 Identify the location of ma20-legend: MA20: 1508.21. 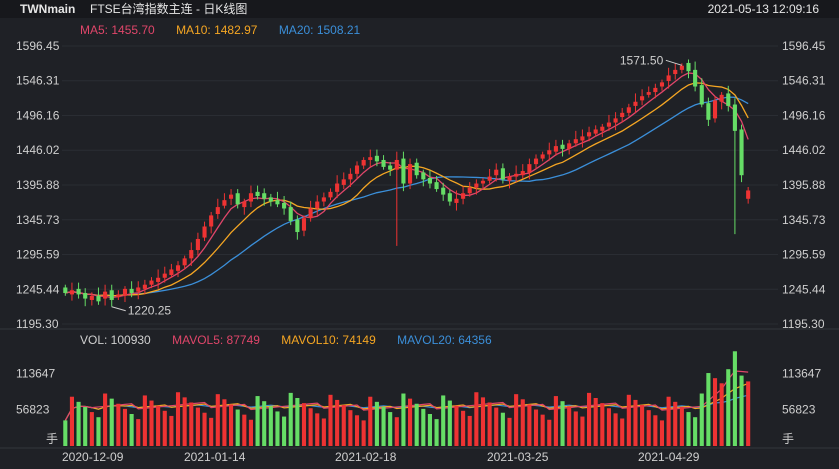
(319, 30).